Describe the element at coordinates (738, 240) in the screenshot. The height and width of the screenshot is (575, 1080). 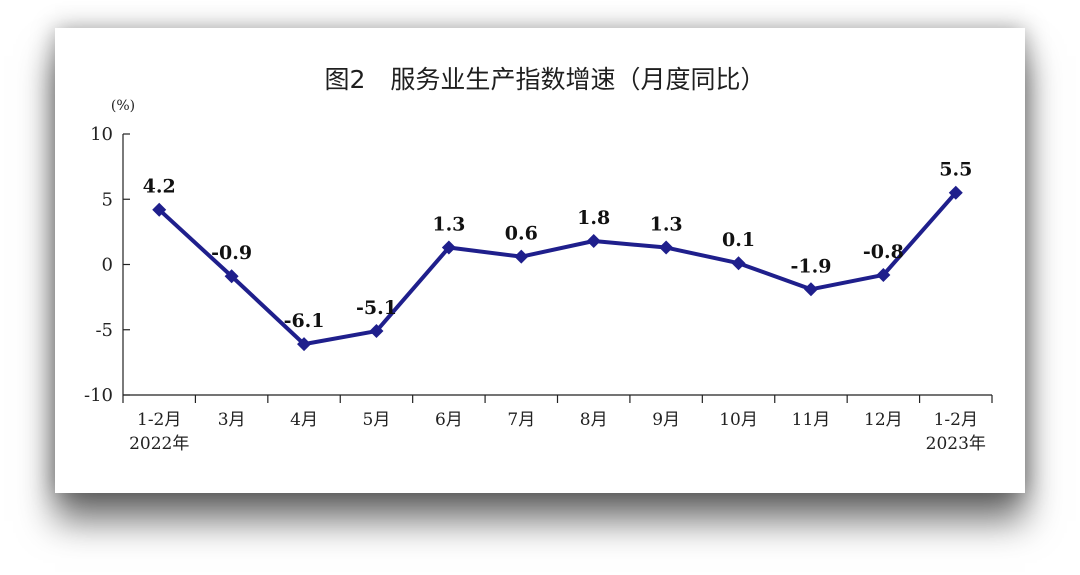
I see `data-label: 0.1` at that location.